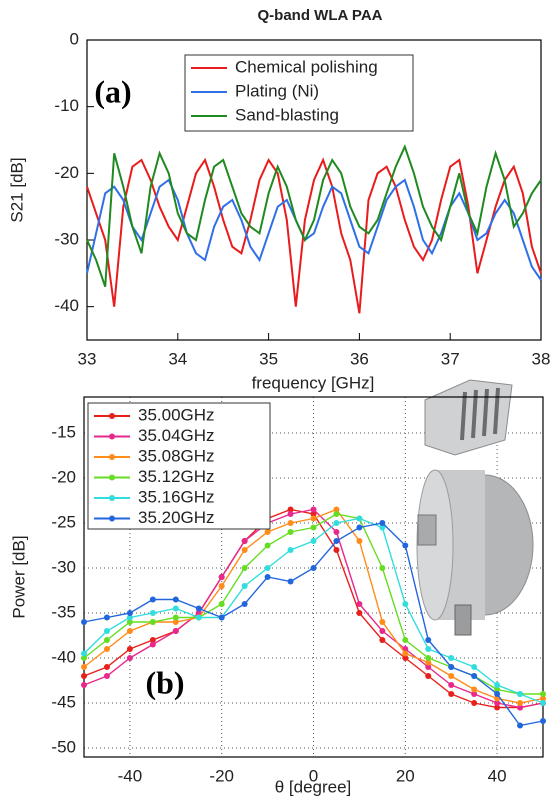  What do you see at coordinates (287, 114) in the screenshot?
I see `legend-label: Sand-blasting` at bounding box center [287, 114].